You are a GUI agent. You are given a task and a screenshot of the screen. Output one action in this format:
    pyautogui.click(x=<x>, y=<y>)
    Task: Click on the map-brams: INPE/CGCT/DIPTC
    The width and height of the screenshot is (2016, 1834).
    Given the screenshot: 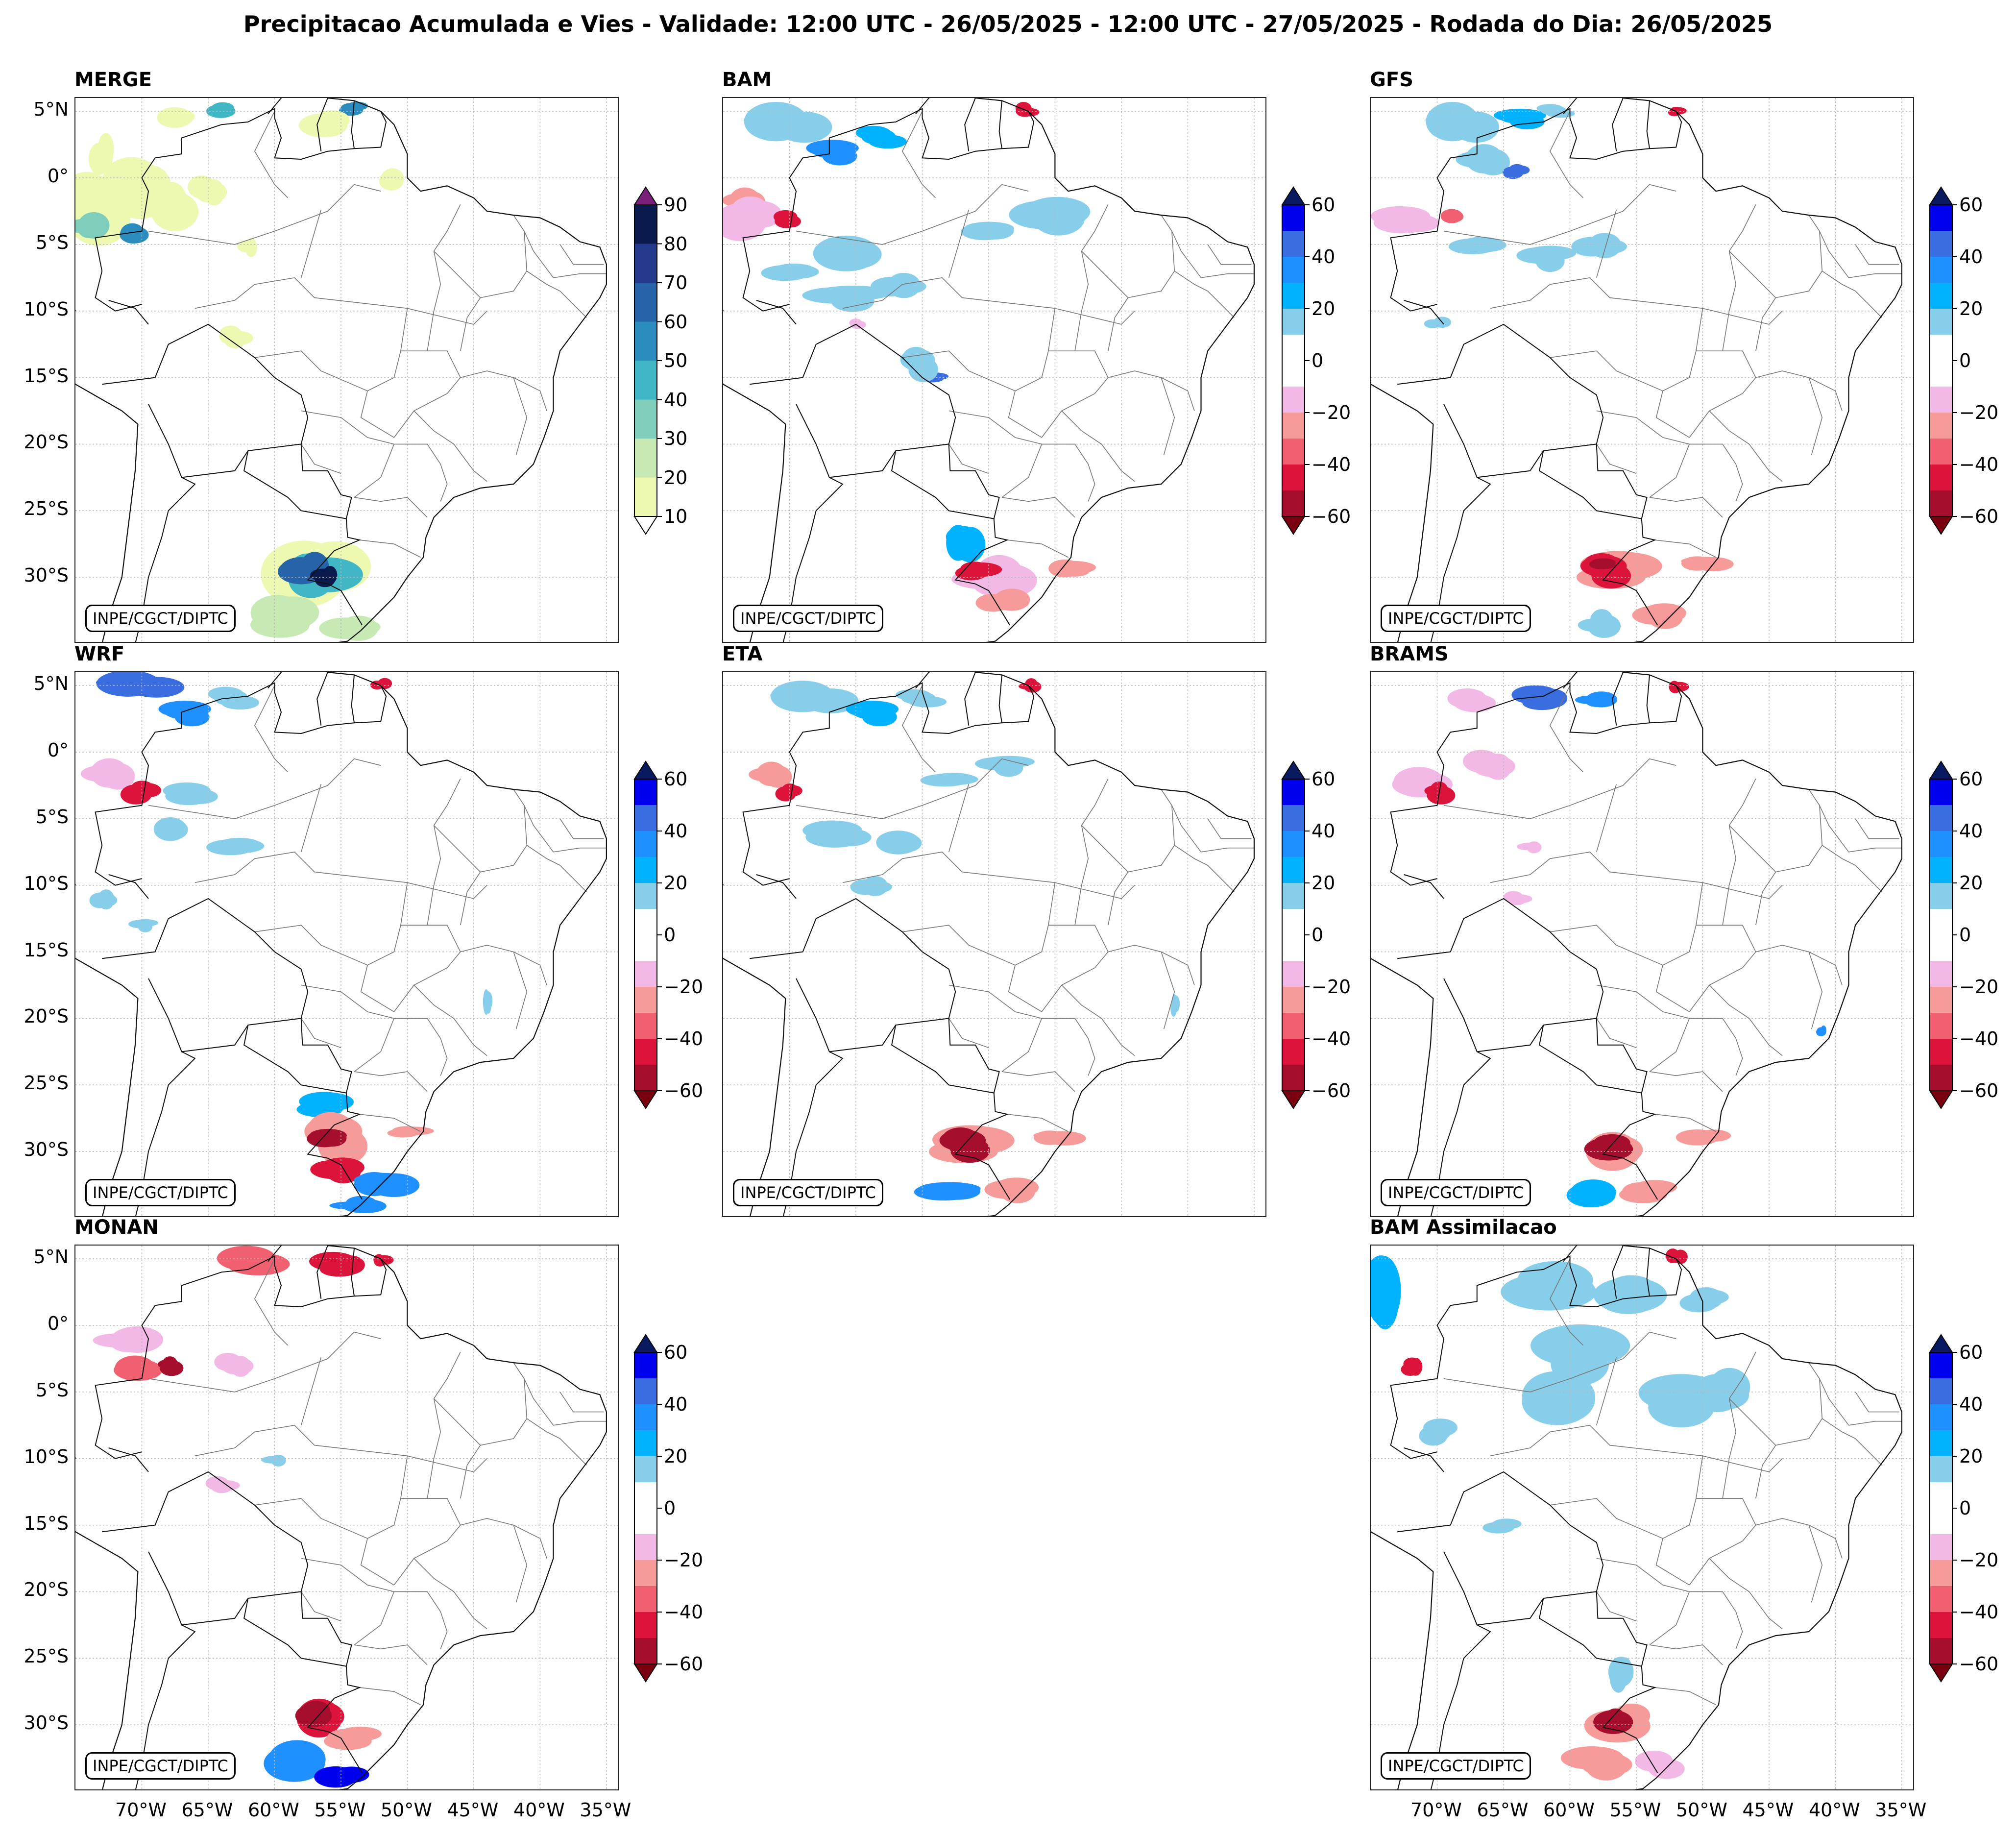 What is the action you would take?
    pyautogui.click(x=1642, y=944)
    